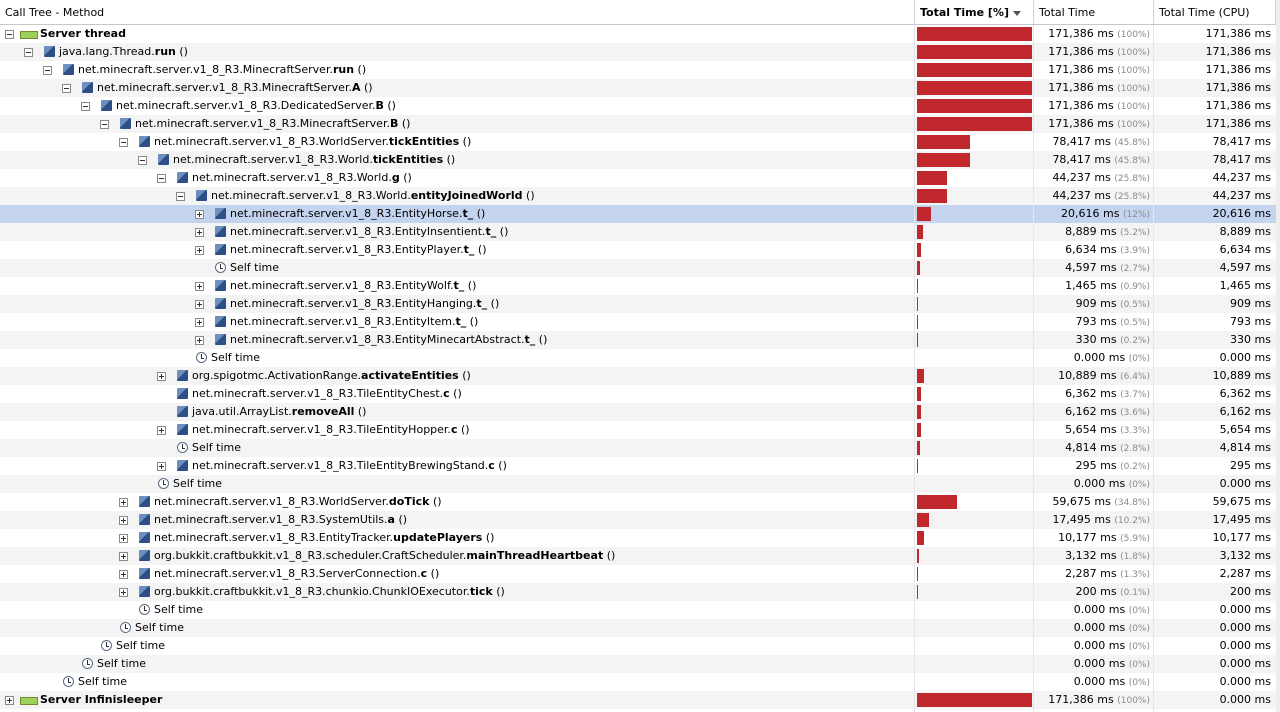  I want to click on percent-label: (34.8%), so click(1132, 503).